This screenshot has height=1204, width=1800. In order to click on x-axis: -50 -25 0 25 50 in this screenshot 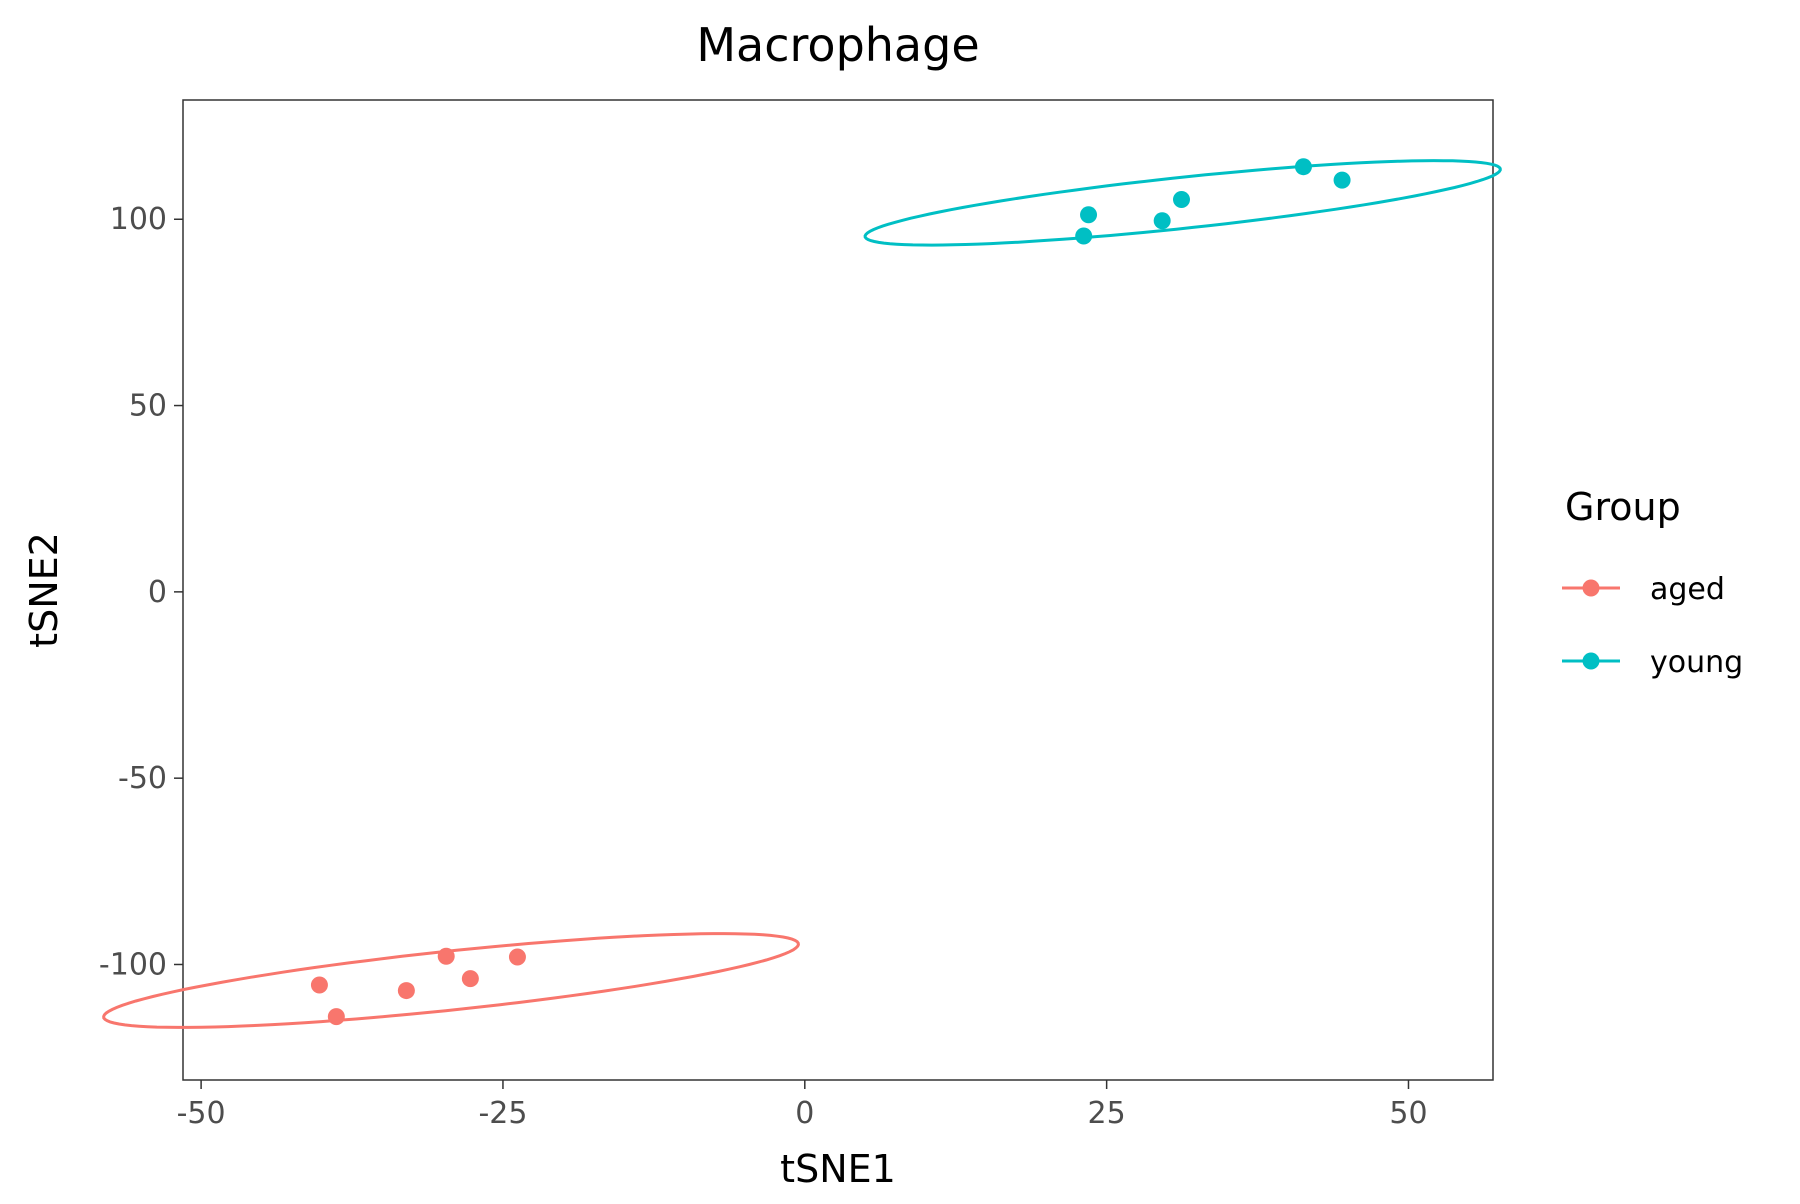, I will do `click(802, 1105)`.